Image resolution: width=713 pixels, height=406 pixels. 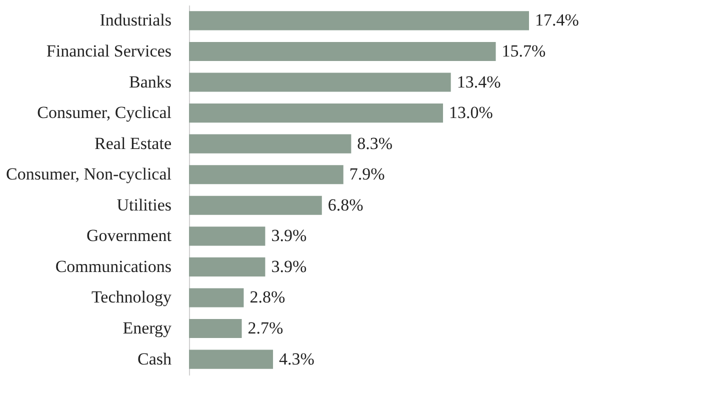 I want to click on data-label: 8.3%, so click(x=375, y=143).